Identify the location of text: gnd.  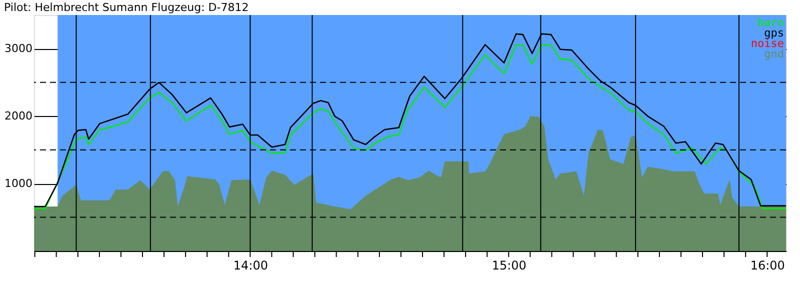
(774, 54).